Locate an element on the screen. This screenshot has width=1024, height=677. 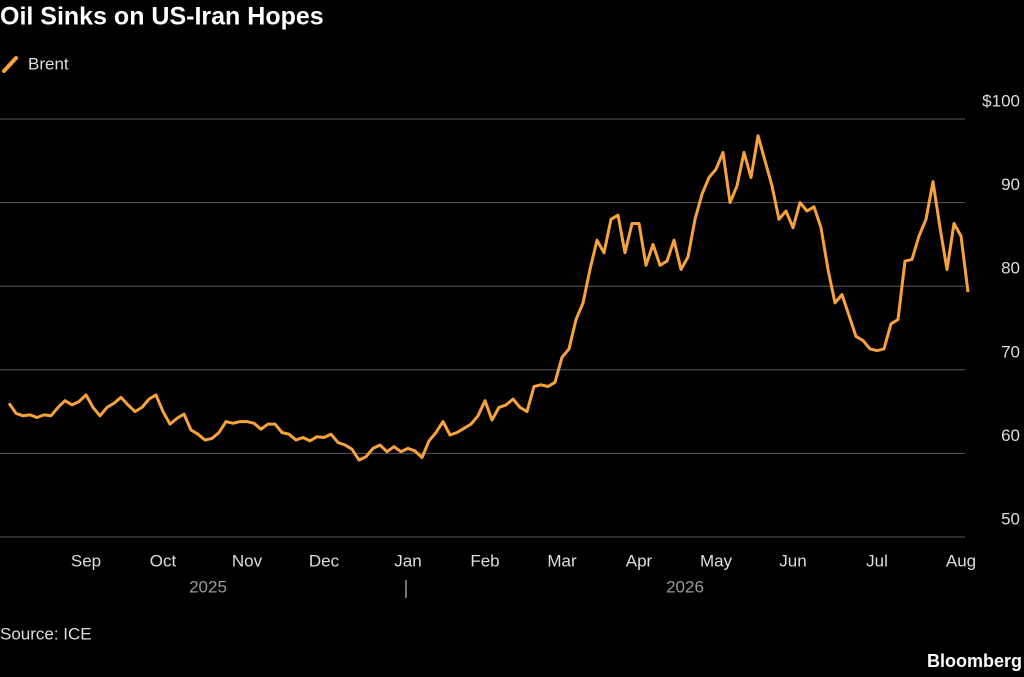
x-tick-label: Sep is located at coordinates (86, 560).